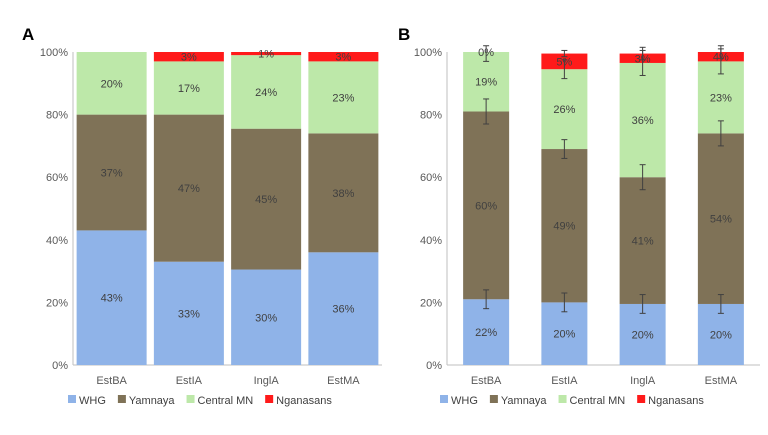 The width and height of the screenshot is (768, 435). Describe the element at coordinates (404, 34) in the screenshot. I see `panel-label: B` at that location.